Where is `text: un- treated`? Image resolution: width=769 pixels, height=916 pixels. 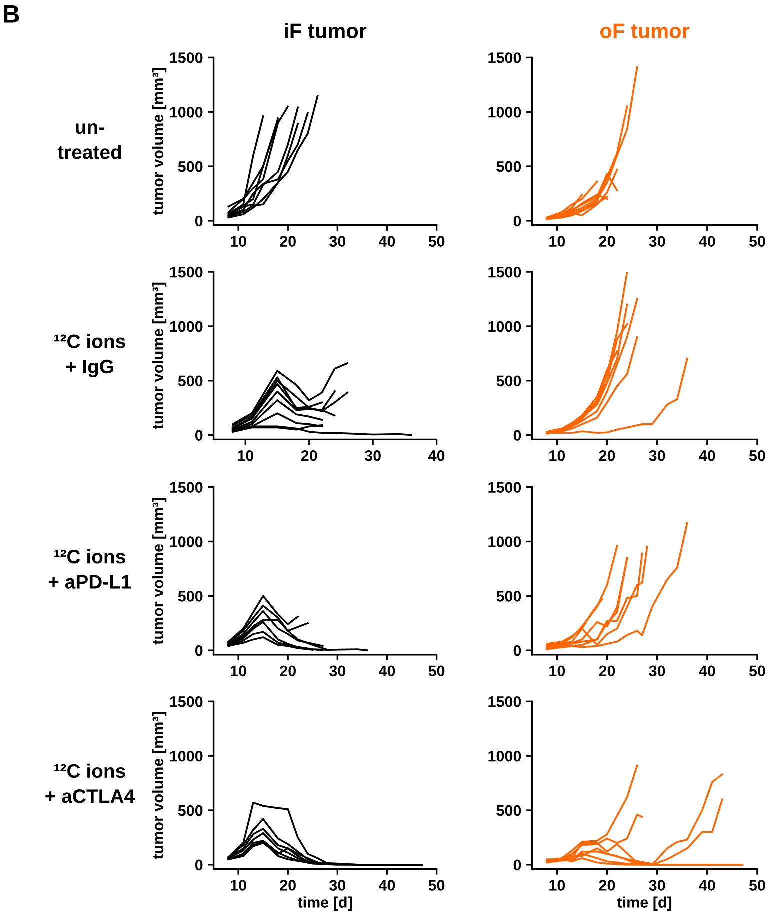 text: un- treated is located at coordinates (90, 141).